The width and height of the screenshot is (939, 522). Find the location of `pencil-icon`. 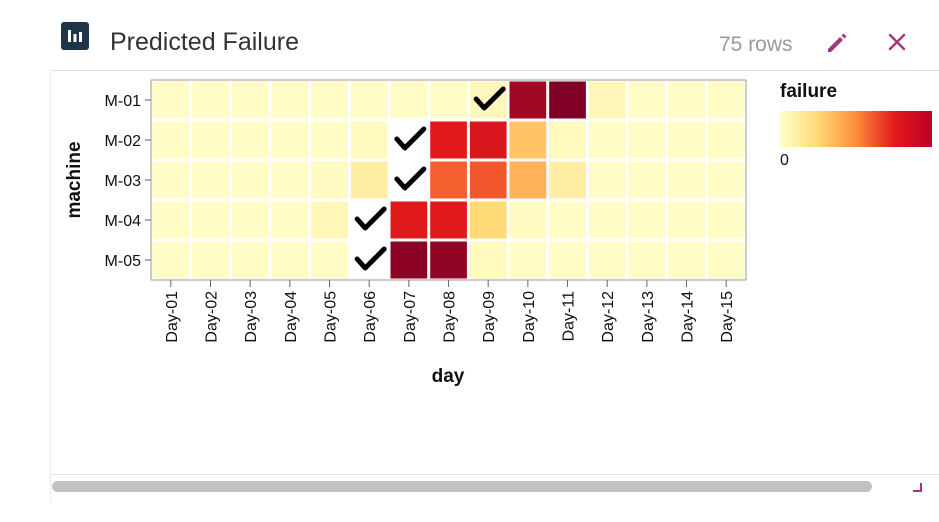

pencil-icon is located at coordinates (837, 42).